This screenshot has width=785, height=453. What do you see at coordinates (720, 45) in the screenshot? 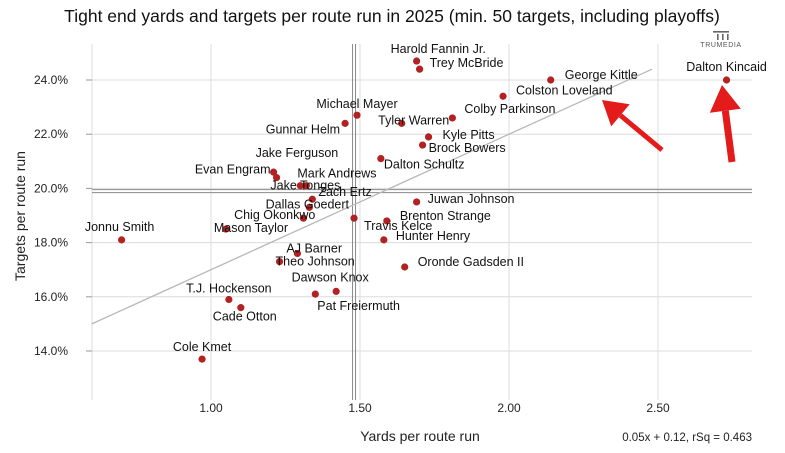
I see `trumedia-logo-text: TRUMEDIA` at bounding box center [720, 45].